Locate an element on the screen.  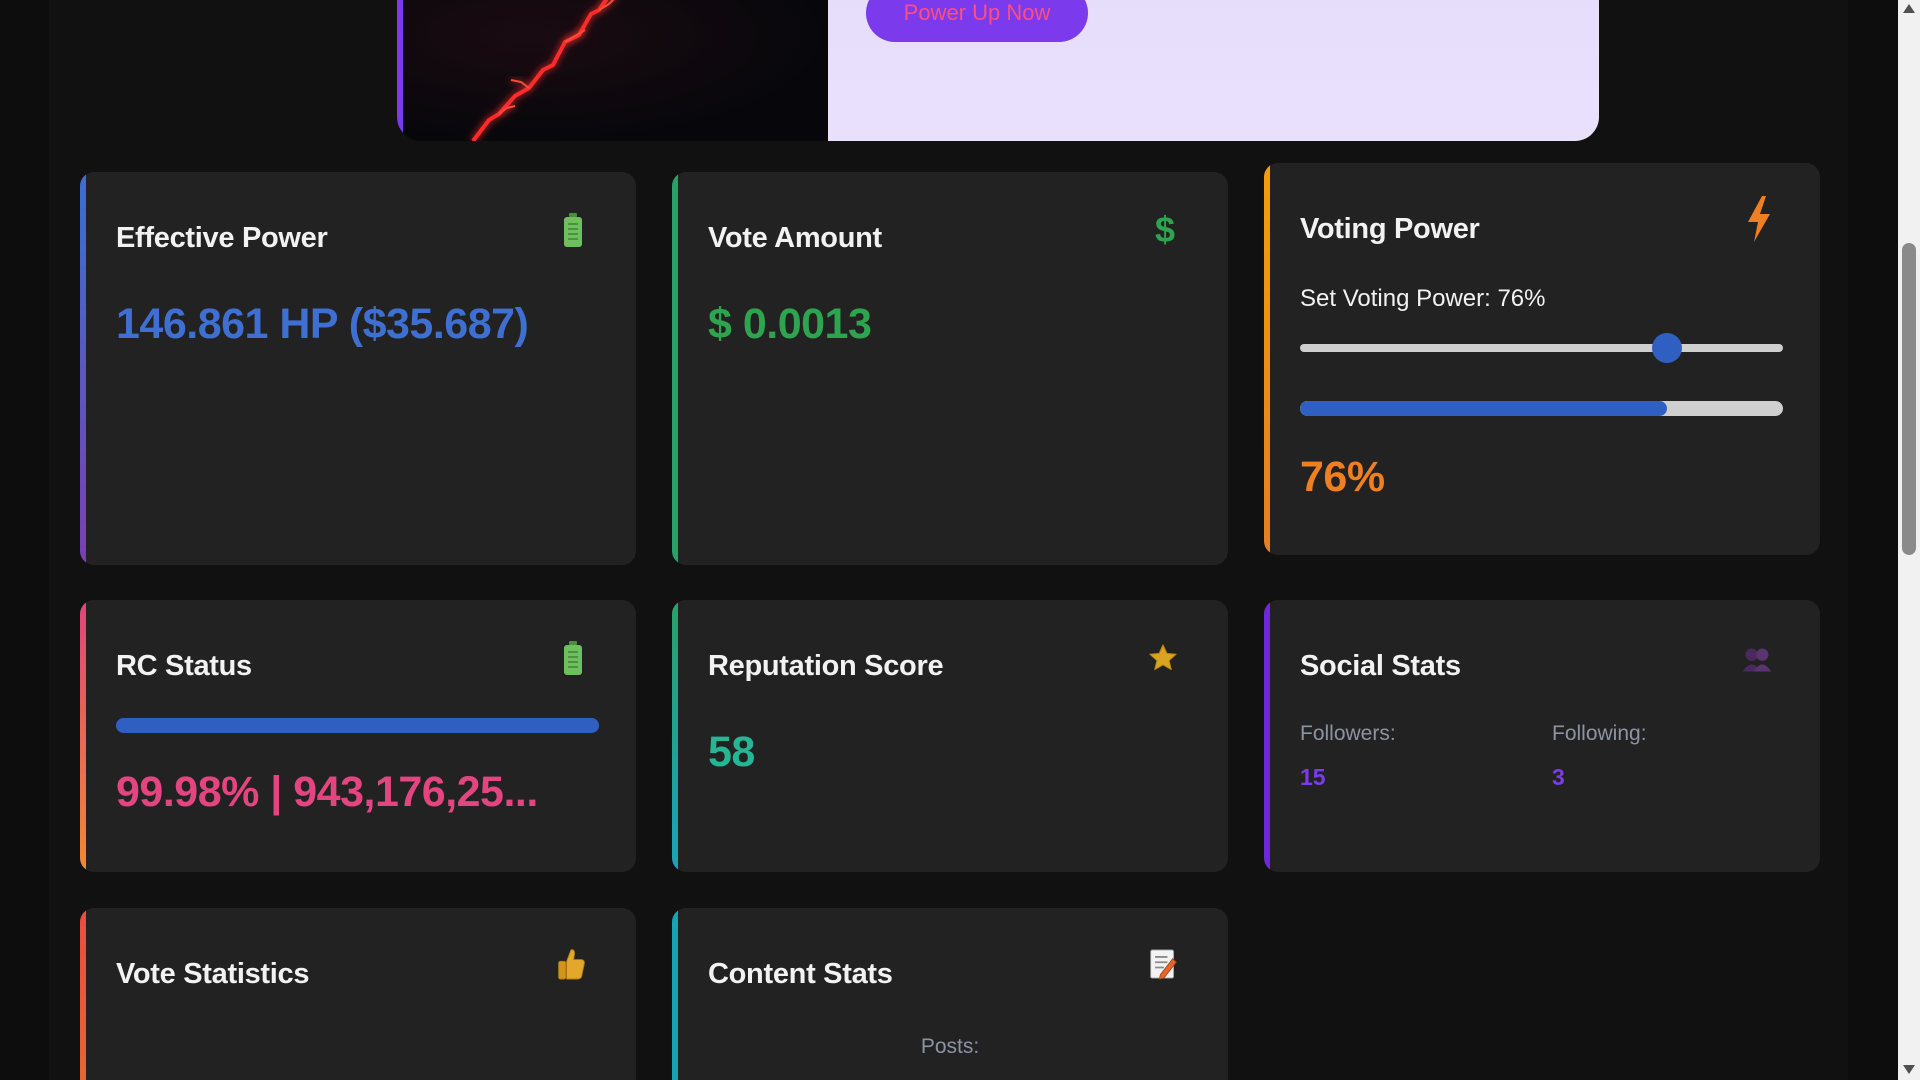
reputation-score-card: Reputation Score 58 is located at coordinates (950, 736).